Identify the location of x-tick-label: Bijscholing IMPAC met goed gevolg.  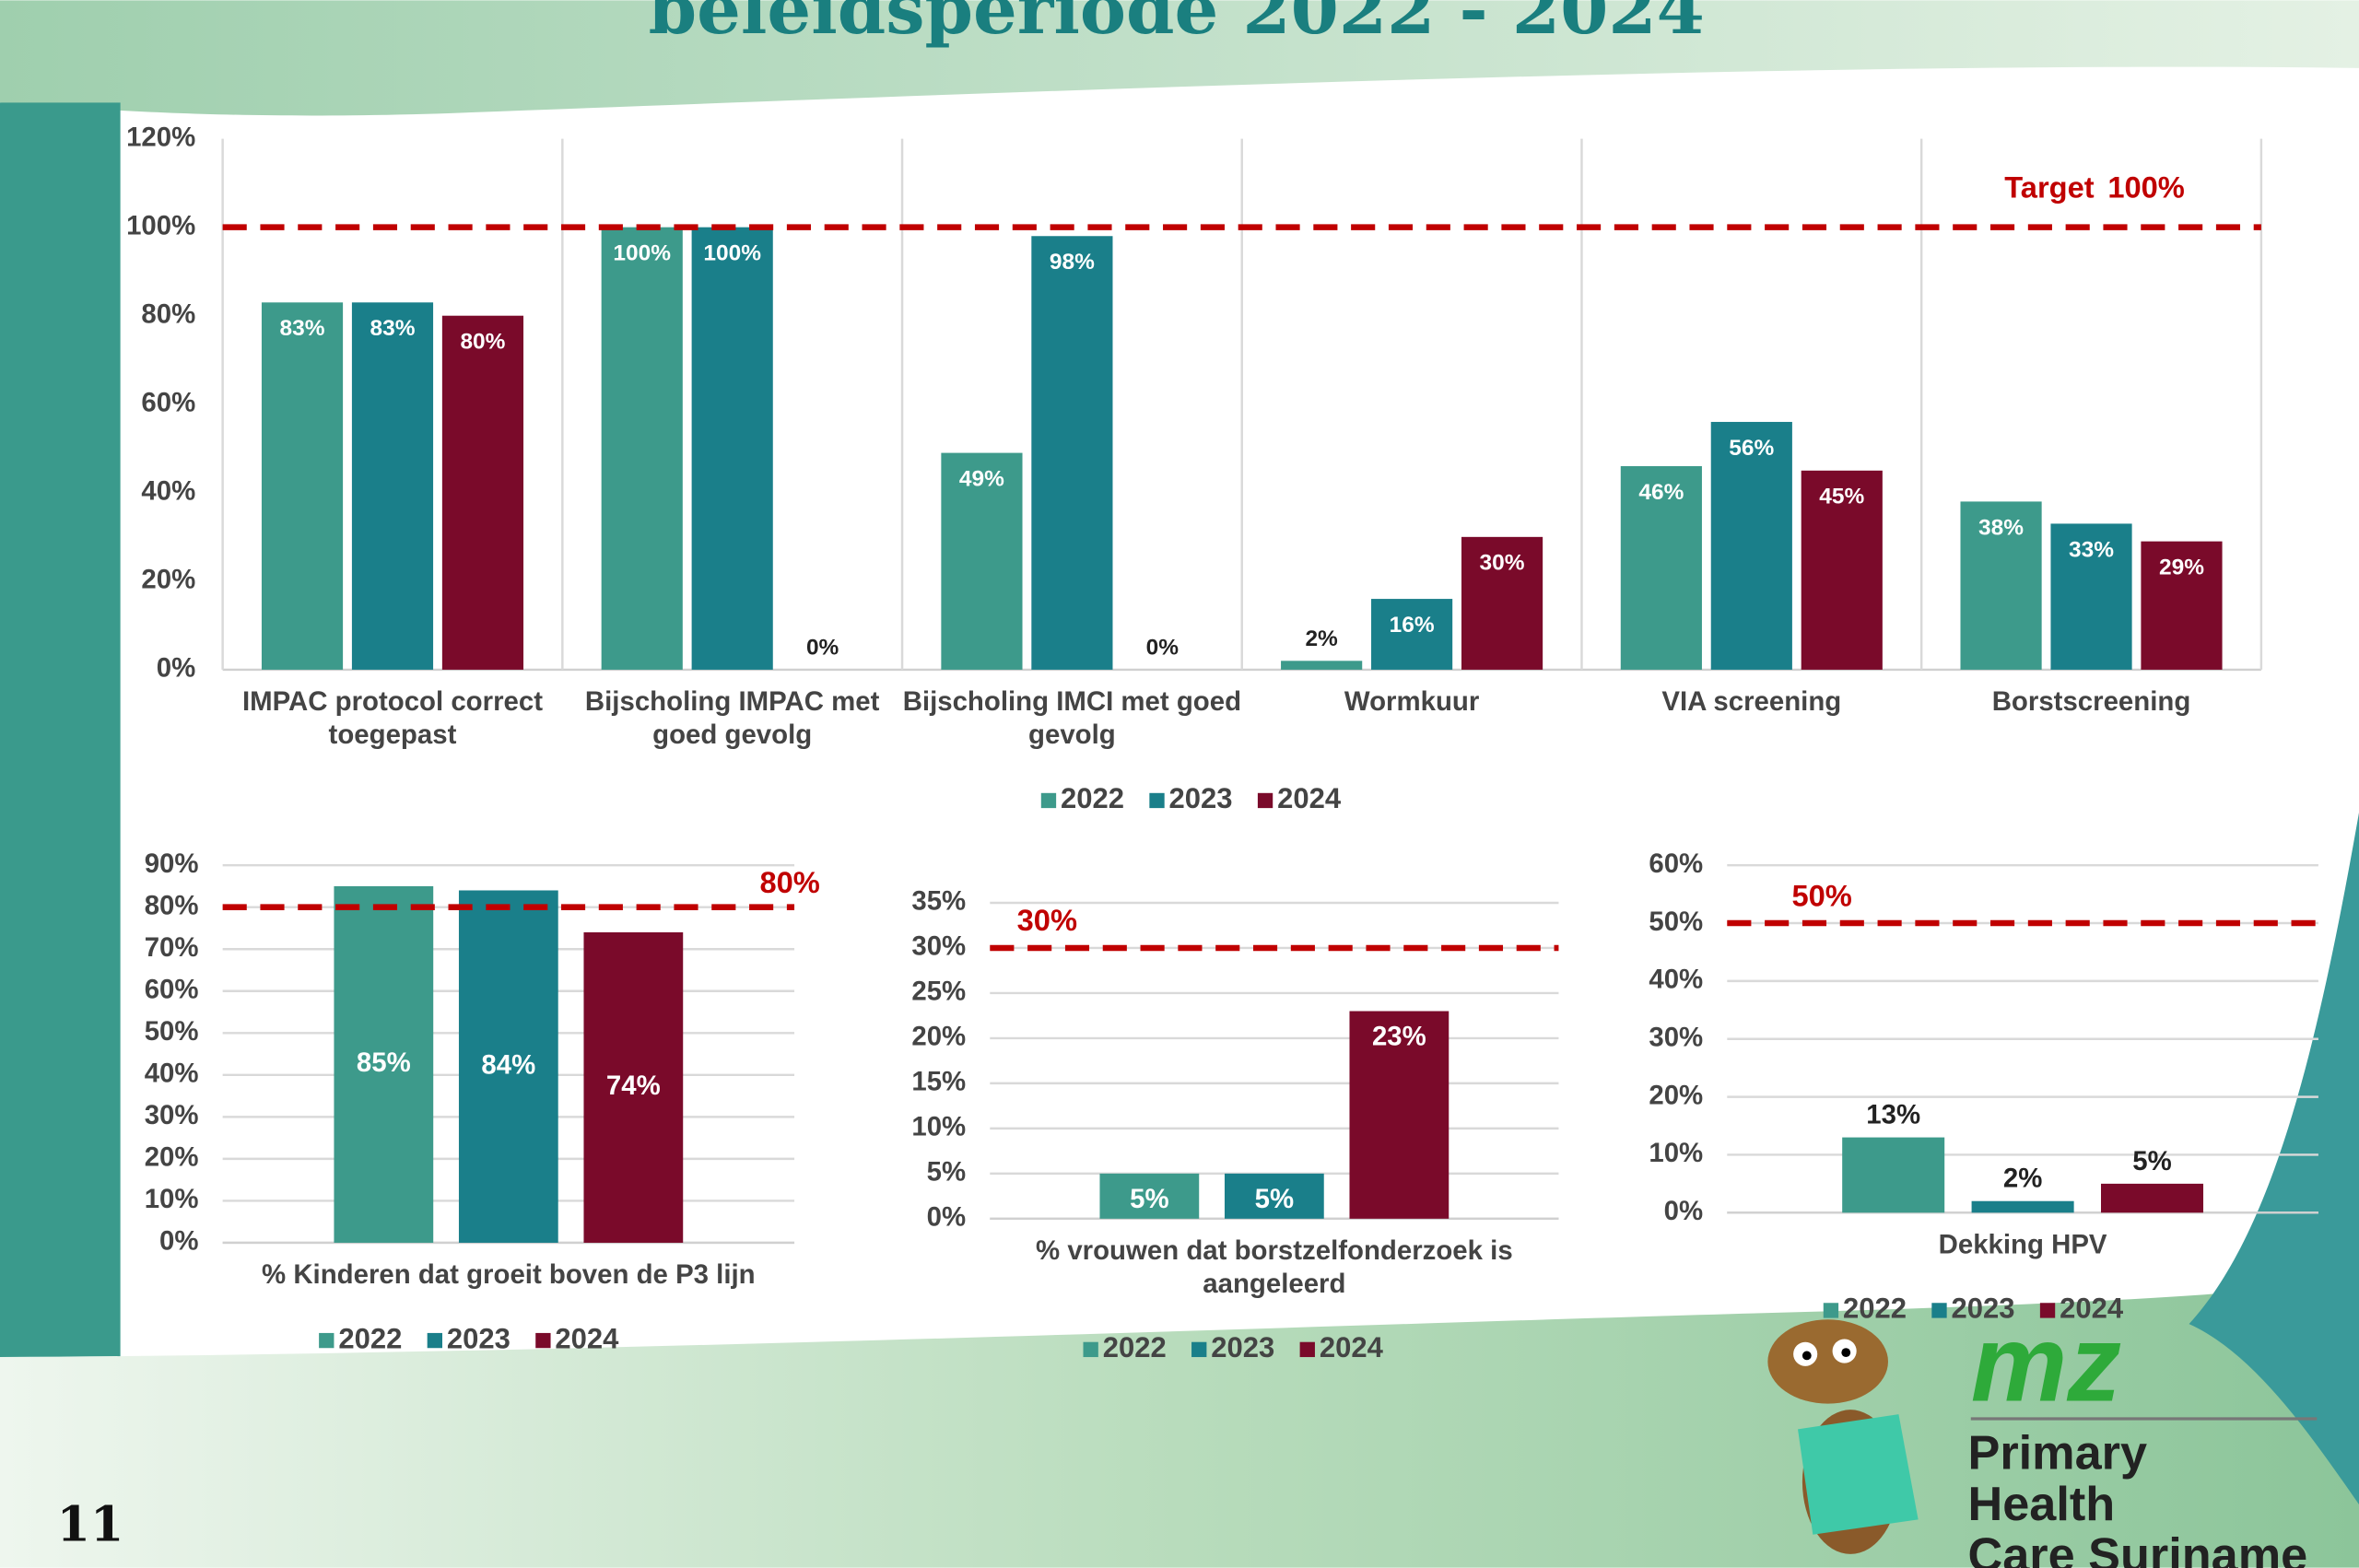
(732, 717).